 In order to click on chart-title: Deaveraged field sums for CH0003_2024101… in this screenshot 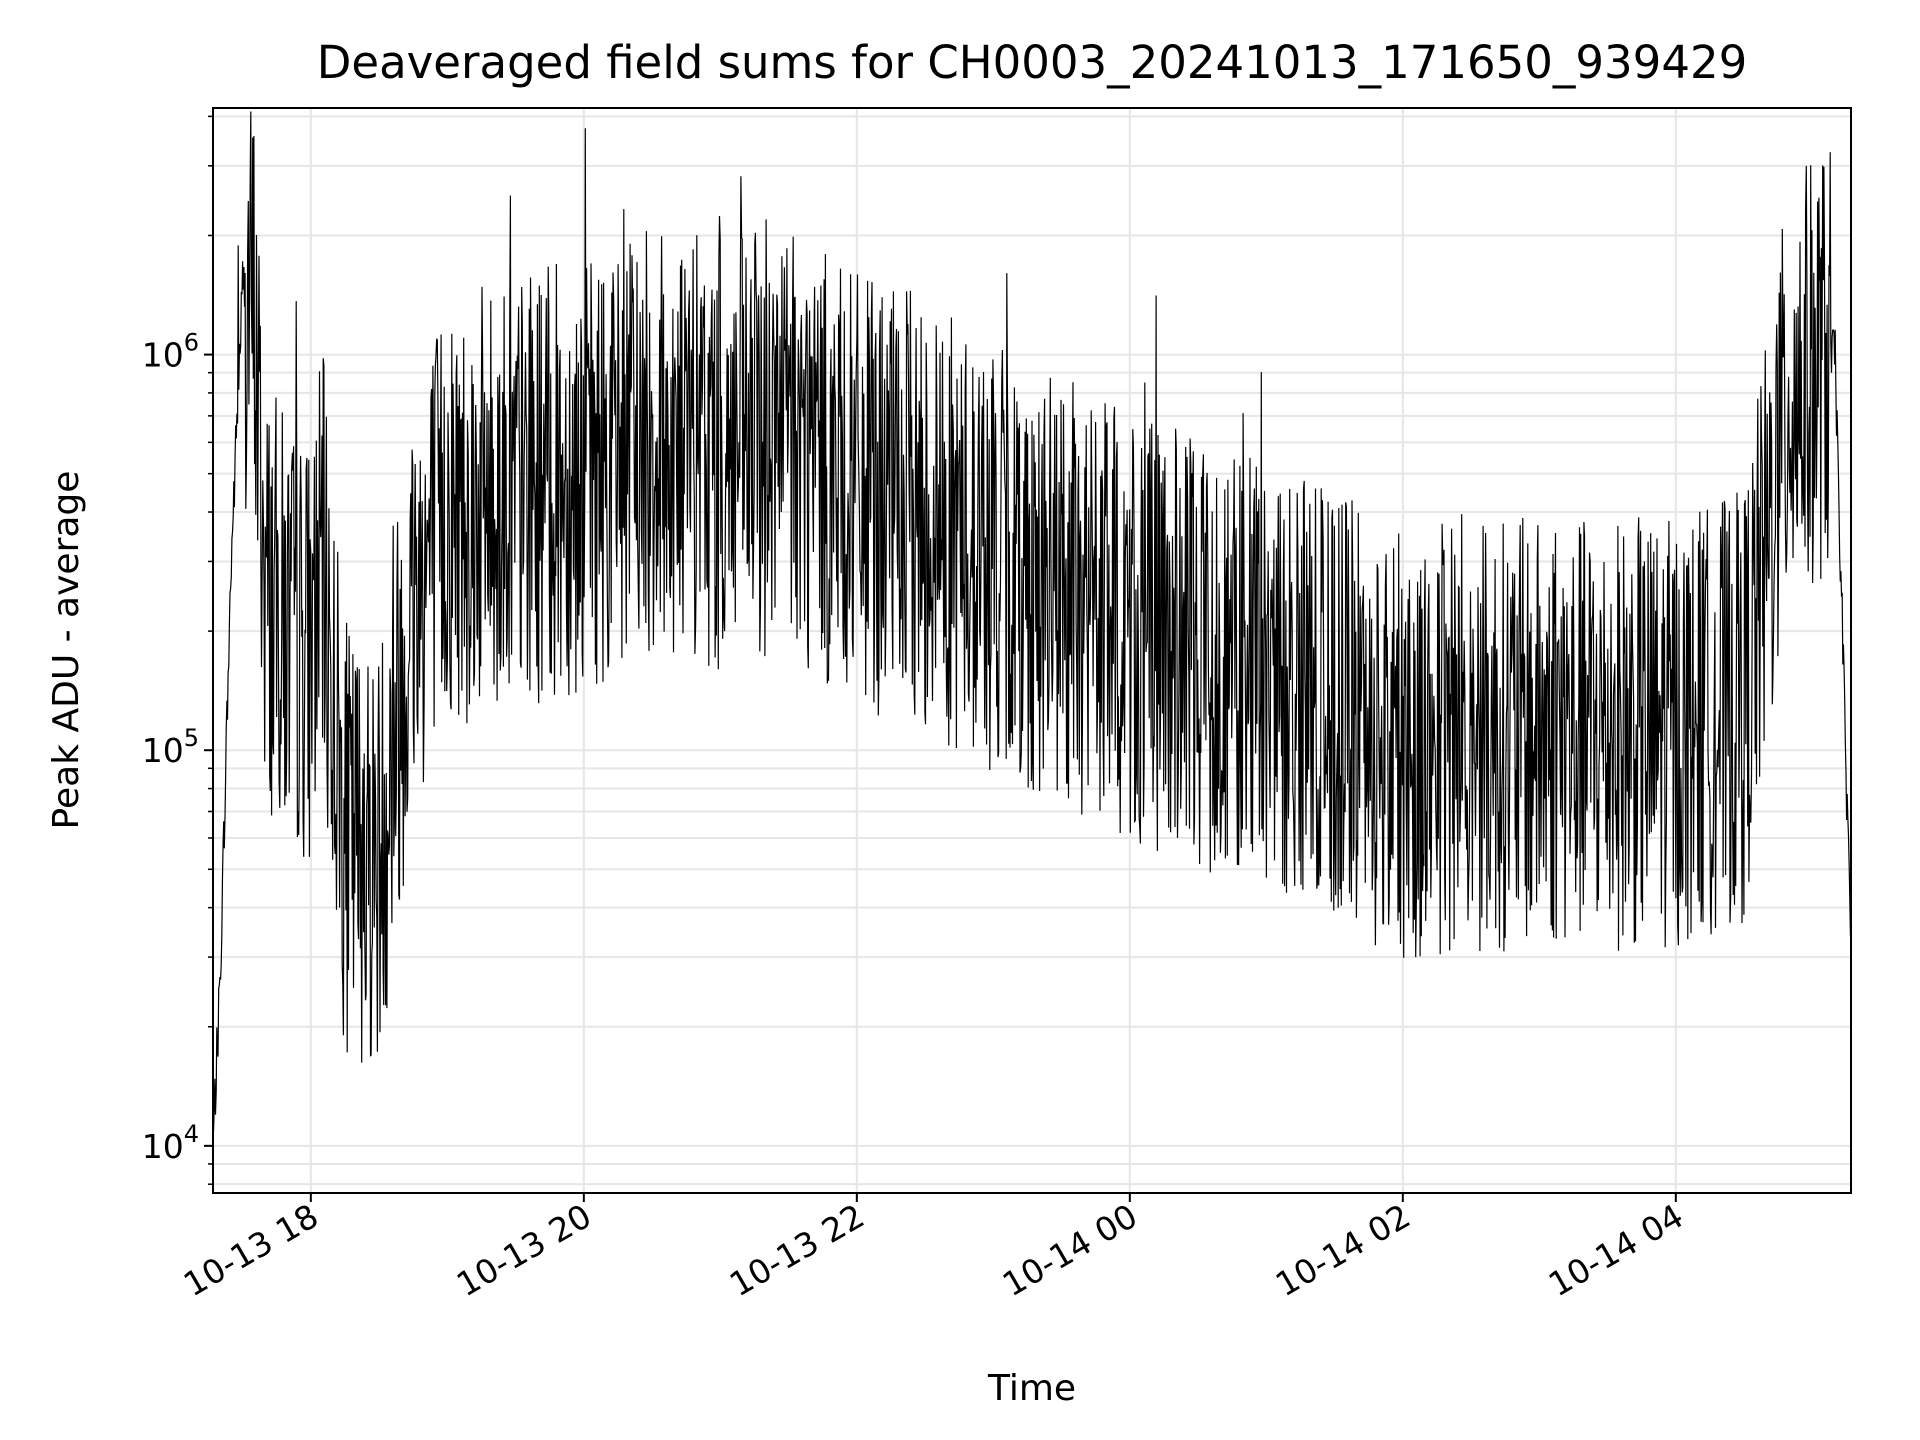, I will do `click(1032, 62)`.